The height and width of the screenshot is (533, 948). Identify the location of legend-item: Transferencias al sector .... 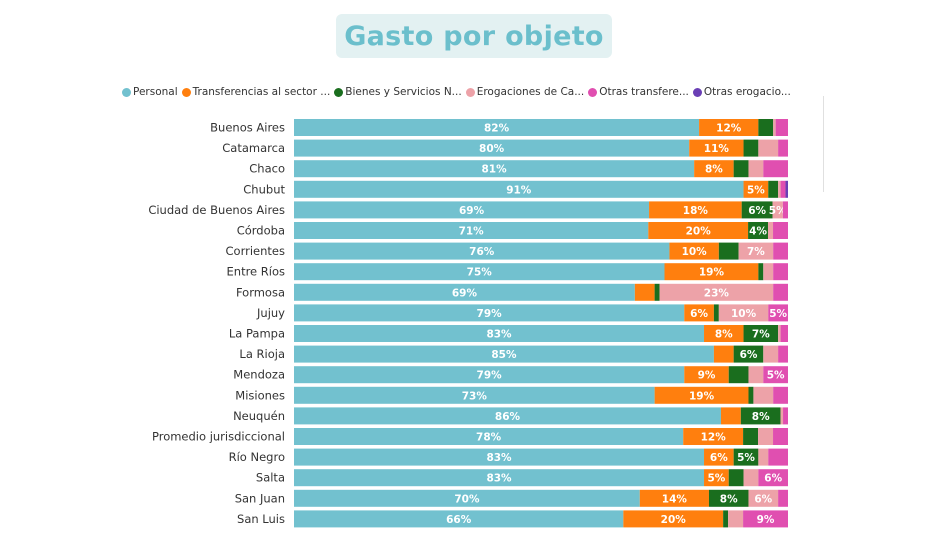
(255, 92).